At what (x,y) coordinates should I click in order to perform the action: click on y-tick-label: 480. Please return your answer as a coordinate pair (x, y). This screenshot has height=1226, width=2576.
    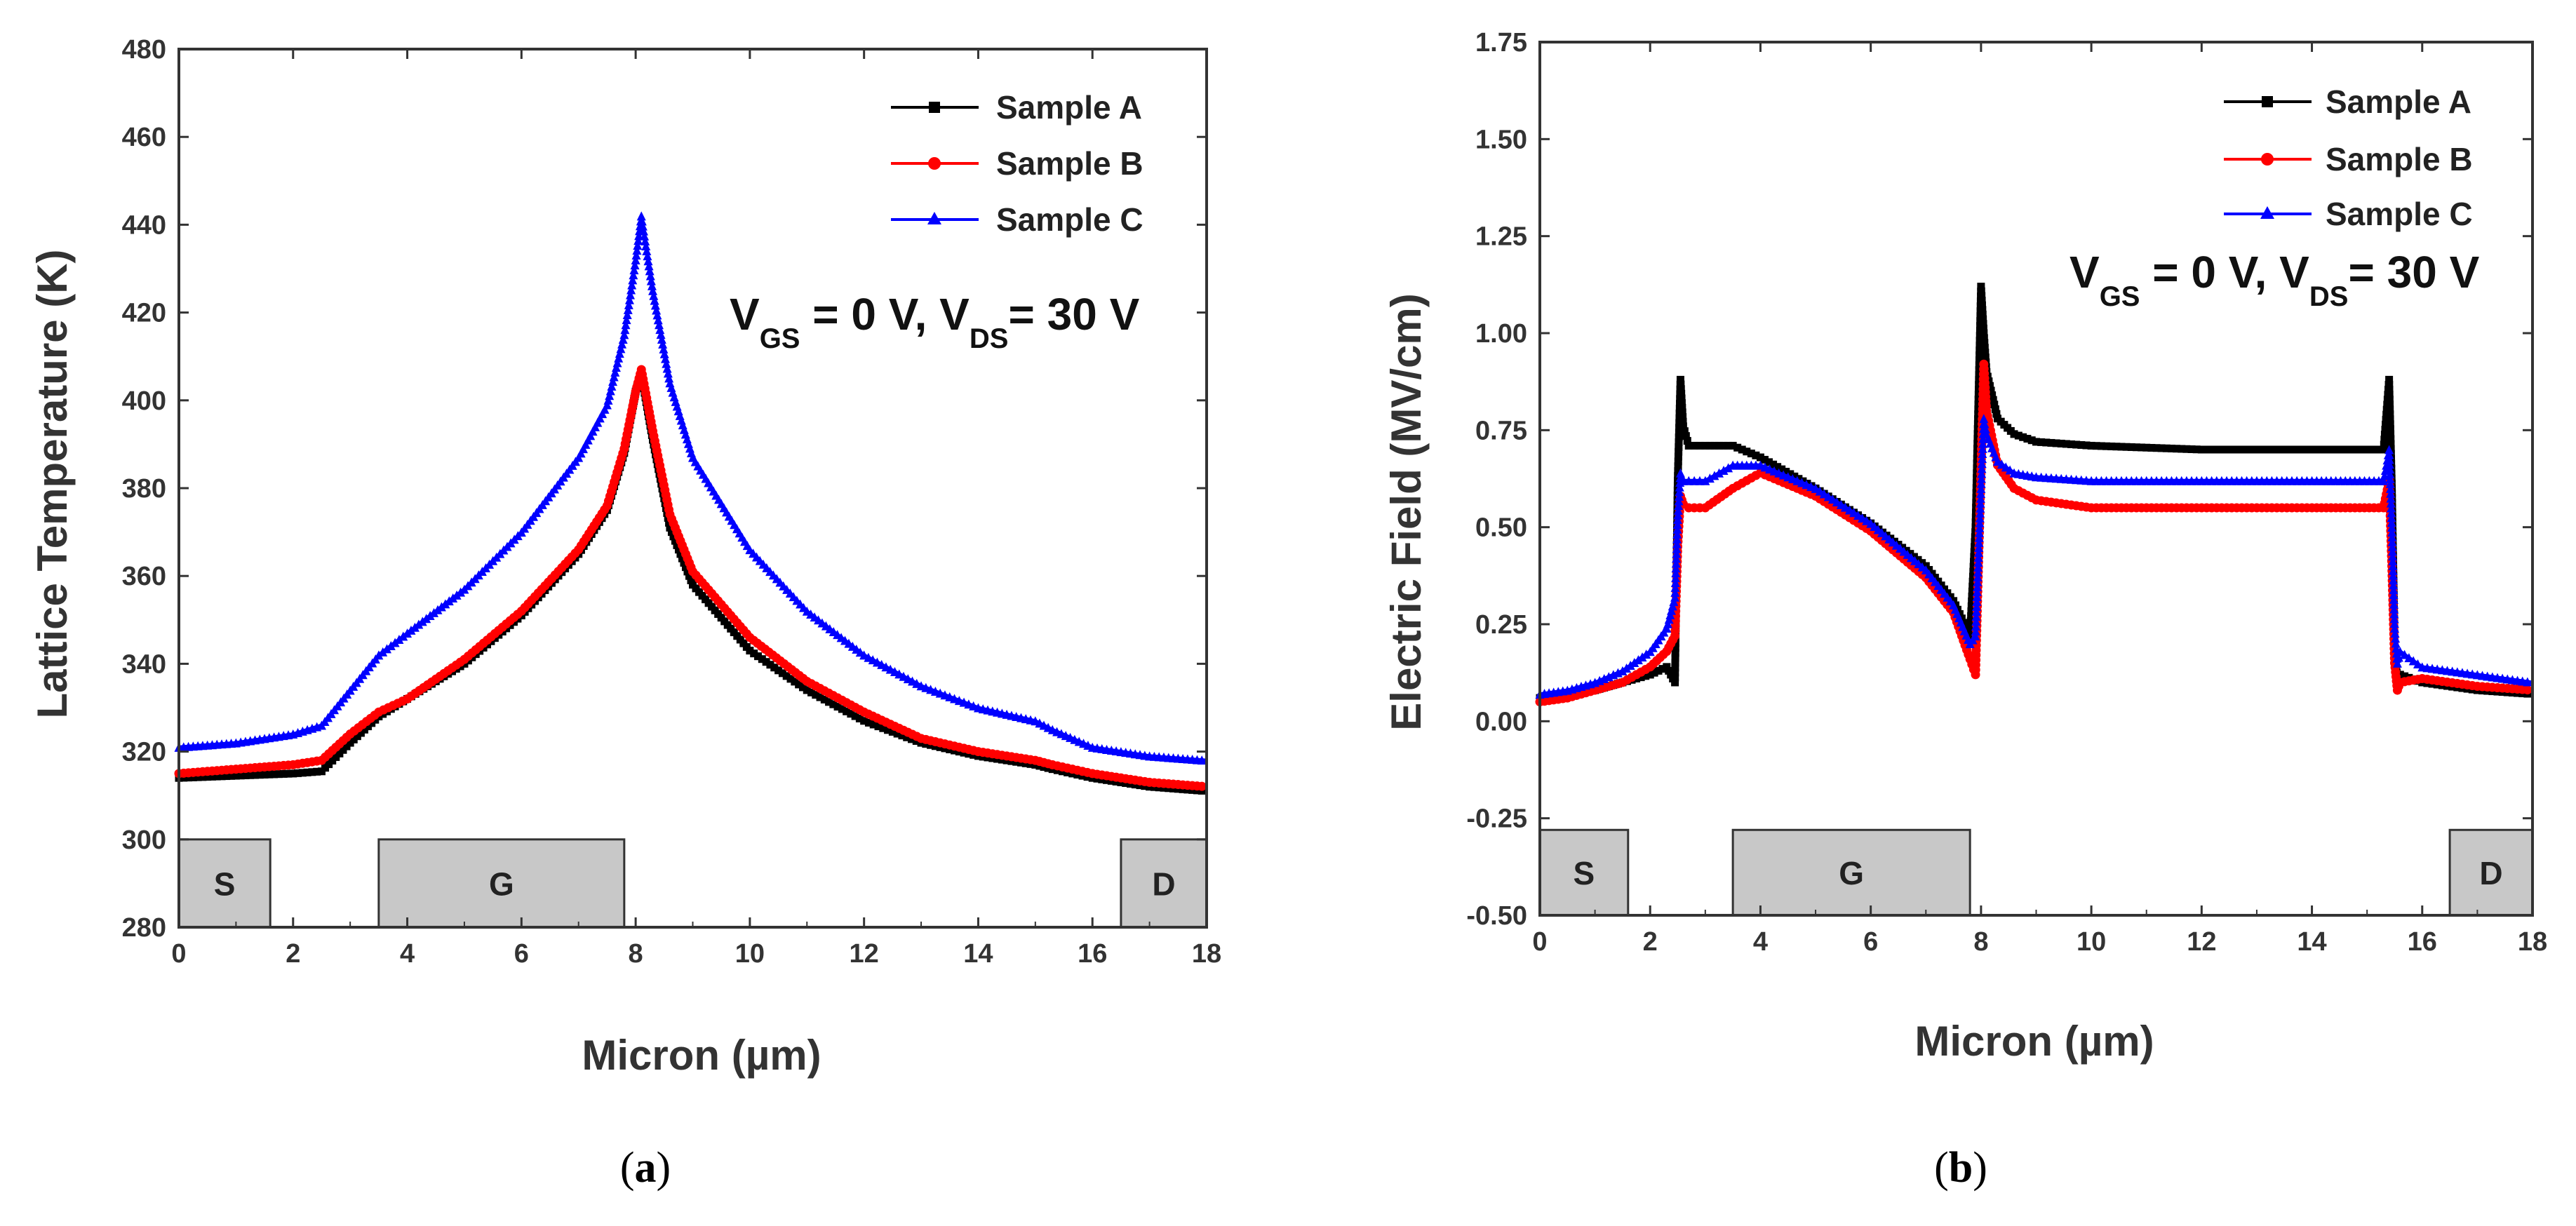
    Looking at the image, I should click on (144, 50).